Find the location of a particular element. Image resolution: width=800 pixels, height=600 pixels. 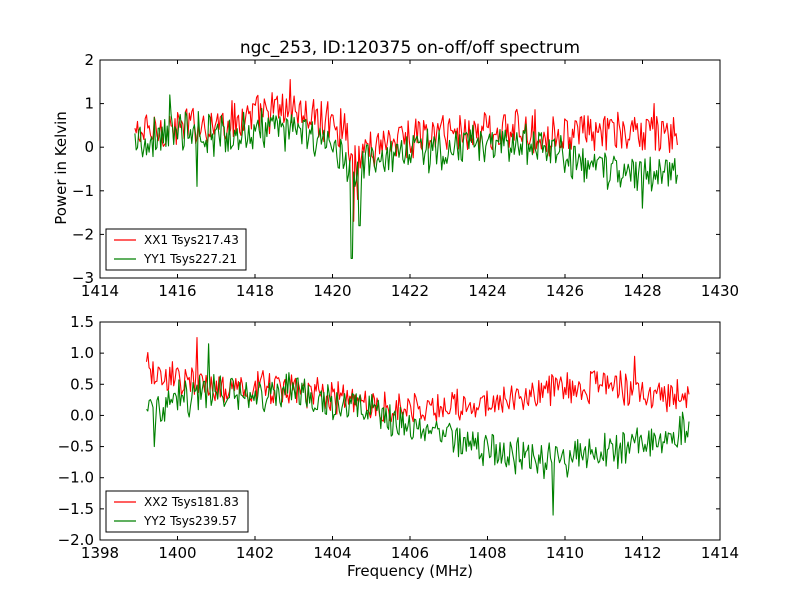

chart-bottom-legend-box is located at coordinates (177, 511).